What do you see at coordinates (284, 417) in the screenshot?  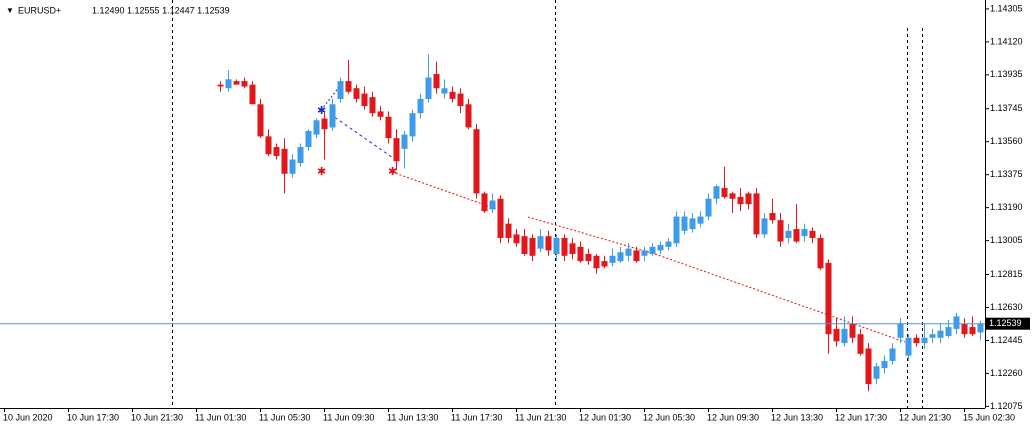 I see `x-tick-label: 11 Jun 05:30` at bounding box center [284, 417].